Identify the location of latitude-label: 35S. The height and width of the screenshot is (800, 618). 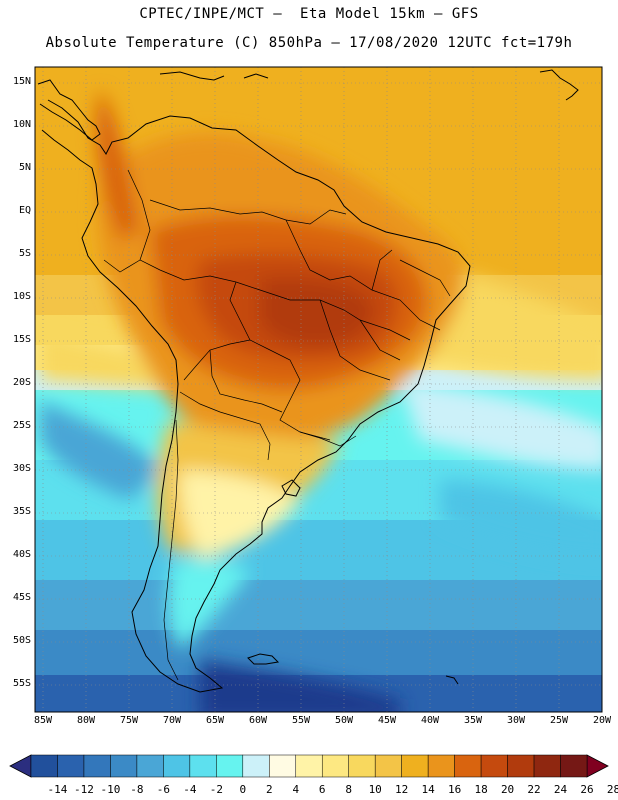
(21, 511).